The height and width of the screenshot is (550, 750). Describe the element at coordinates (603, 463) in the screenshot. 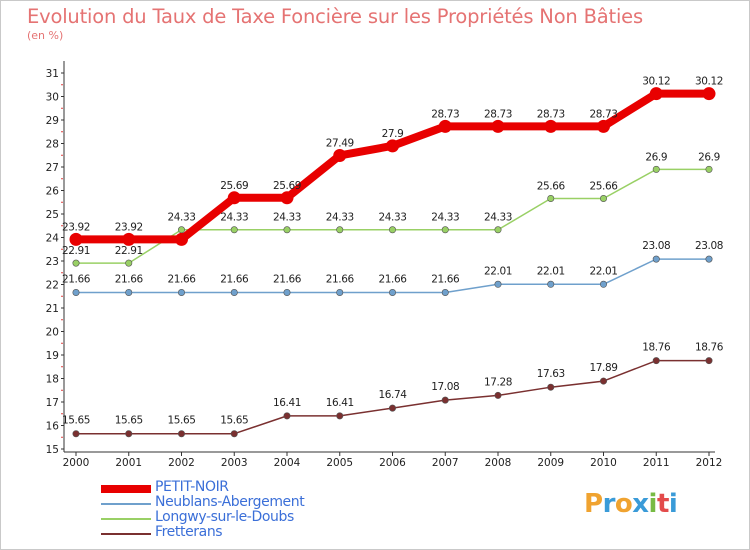

I see `x-tick-label: 2010` at that location.